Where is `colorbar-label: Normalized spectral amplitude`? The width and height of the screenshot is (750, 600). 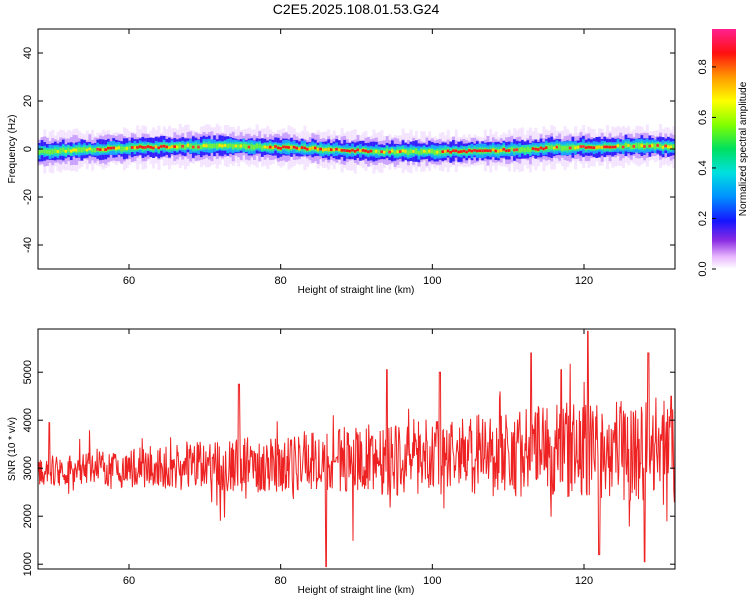
colorbar-label: Normalized spectral amplitude is located at coordinates (743, 148).